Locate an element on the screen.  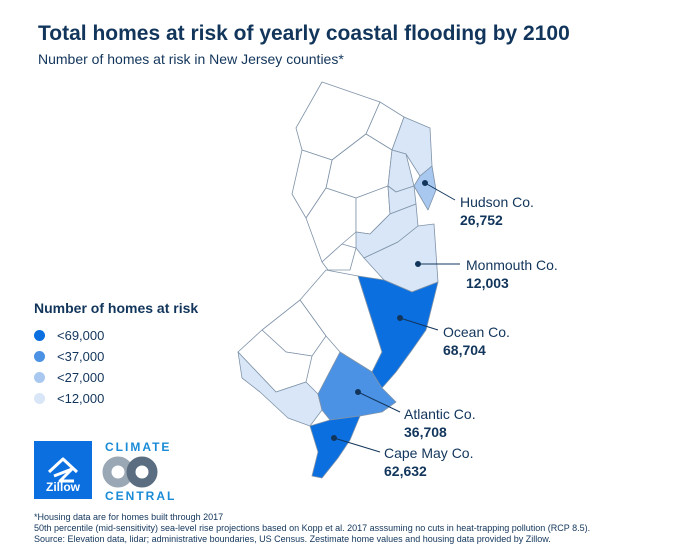
callout-name: Hudson Co. is located at coordinates (497, 202).